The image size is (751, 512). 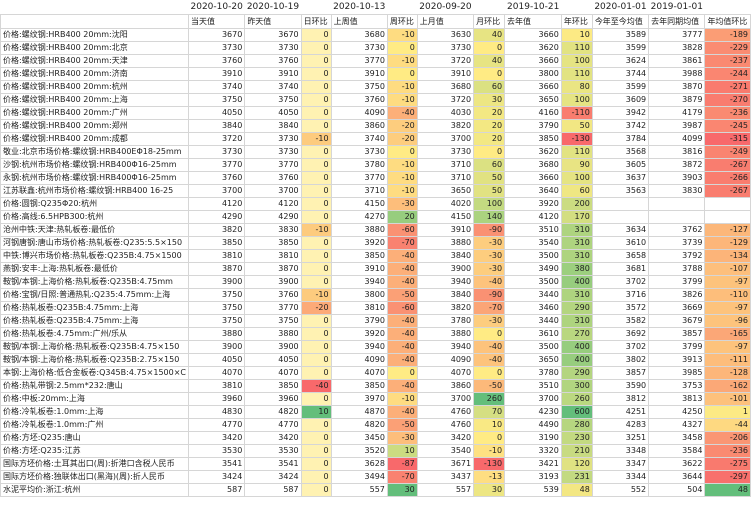 What do you see at coordinates (359, 230) in the screenshot?
I see `week-value: 3880` at bounding box center [359, 230].